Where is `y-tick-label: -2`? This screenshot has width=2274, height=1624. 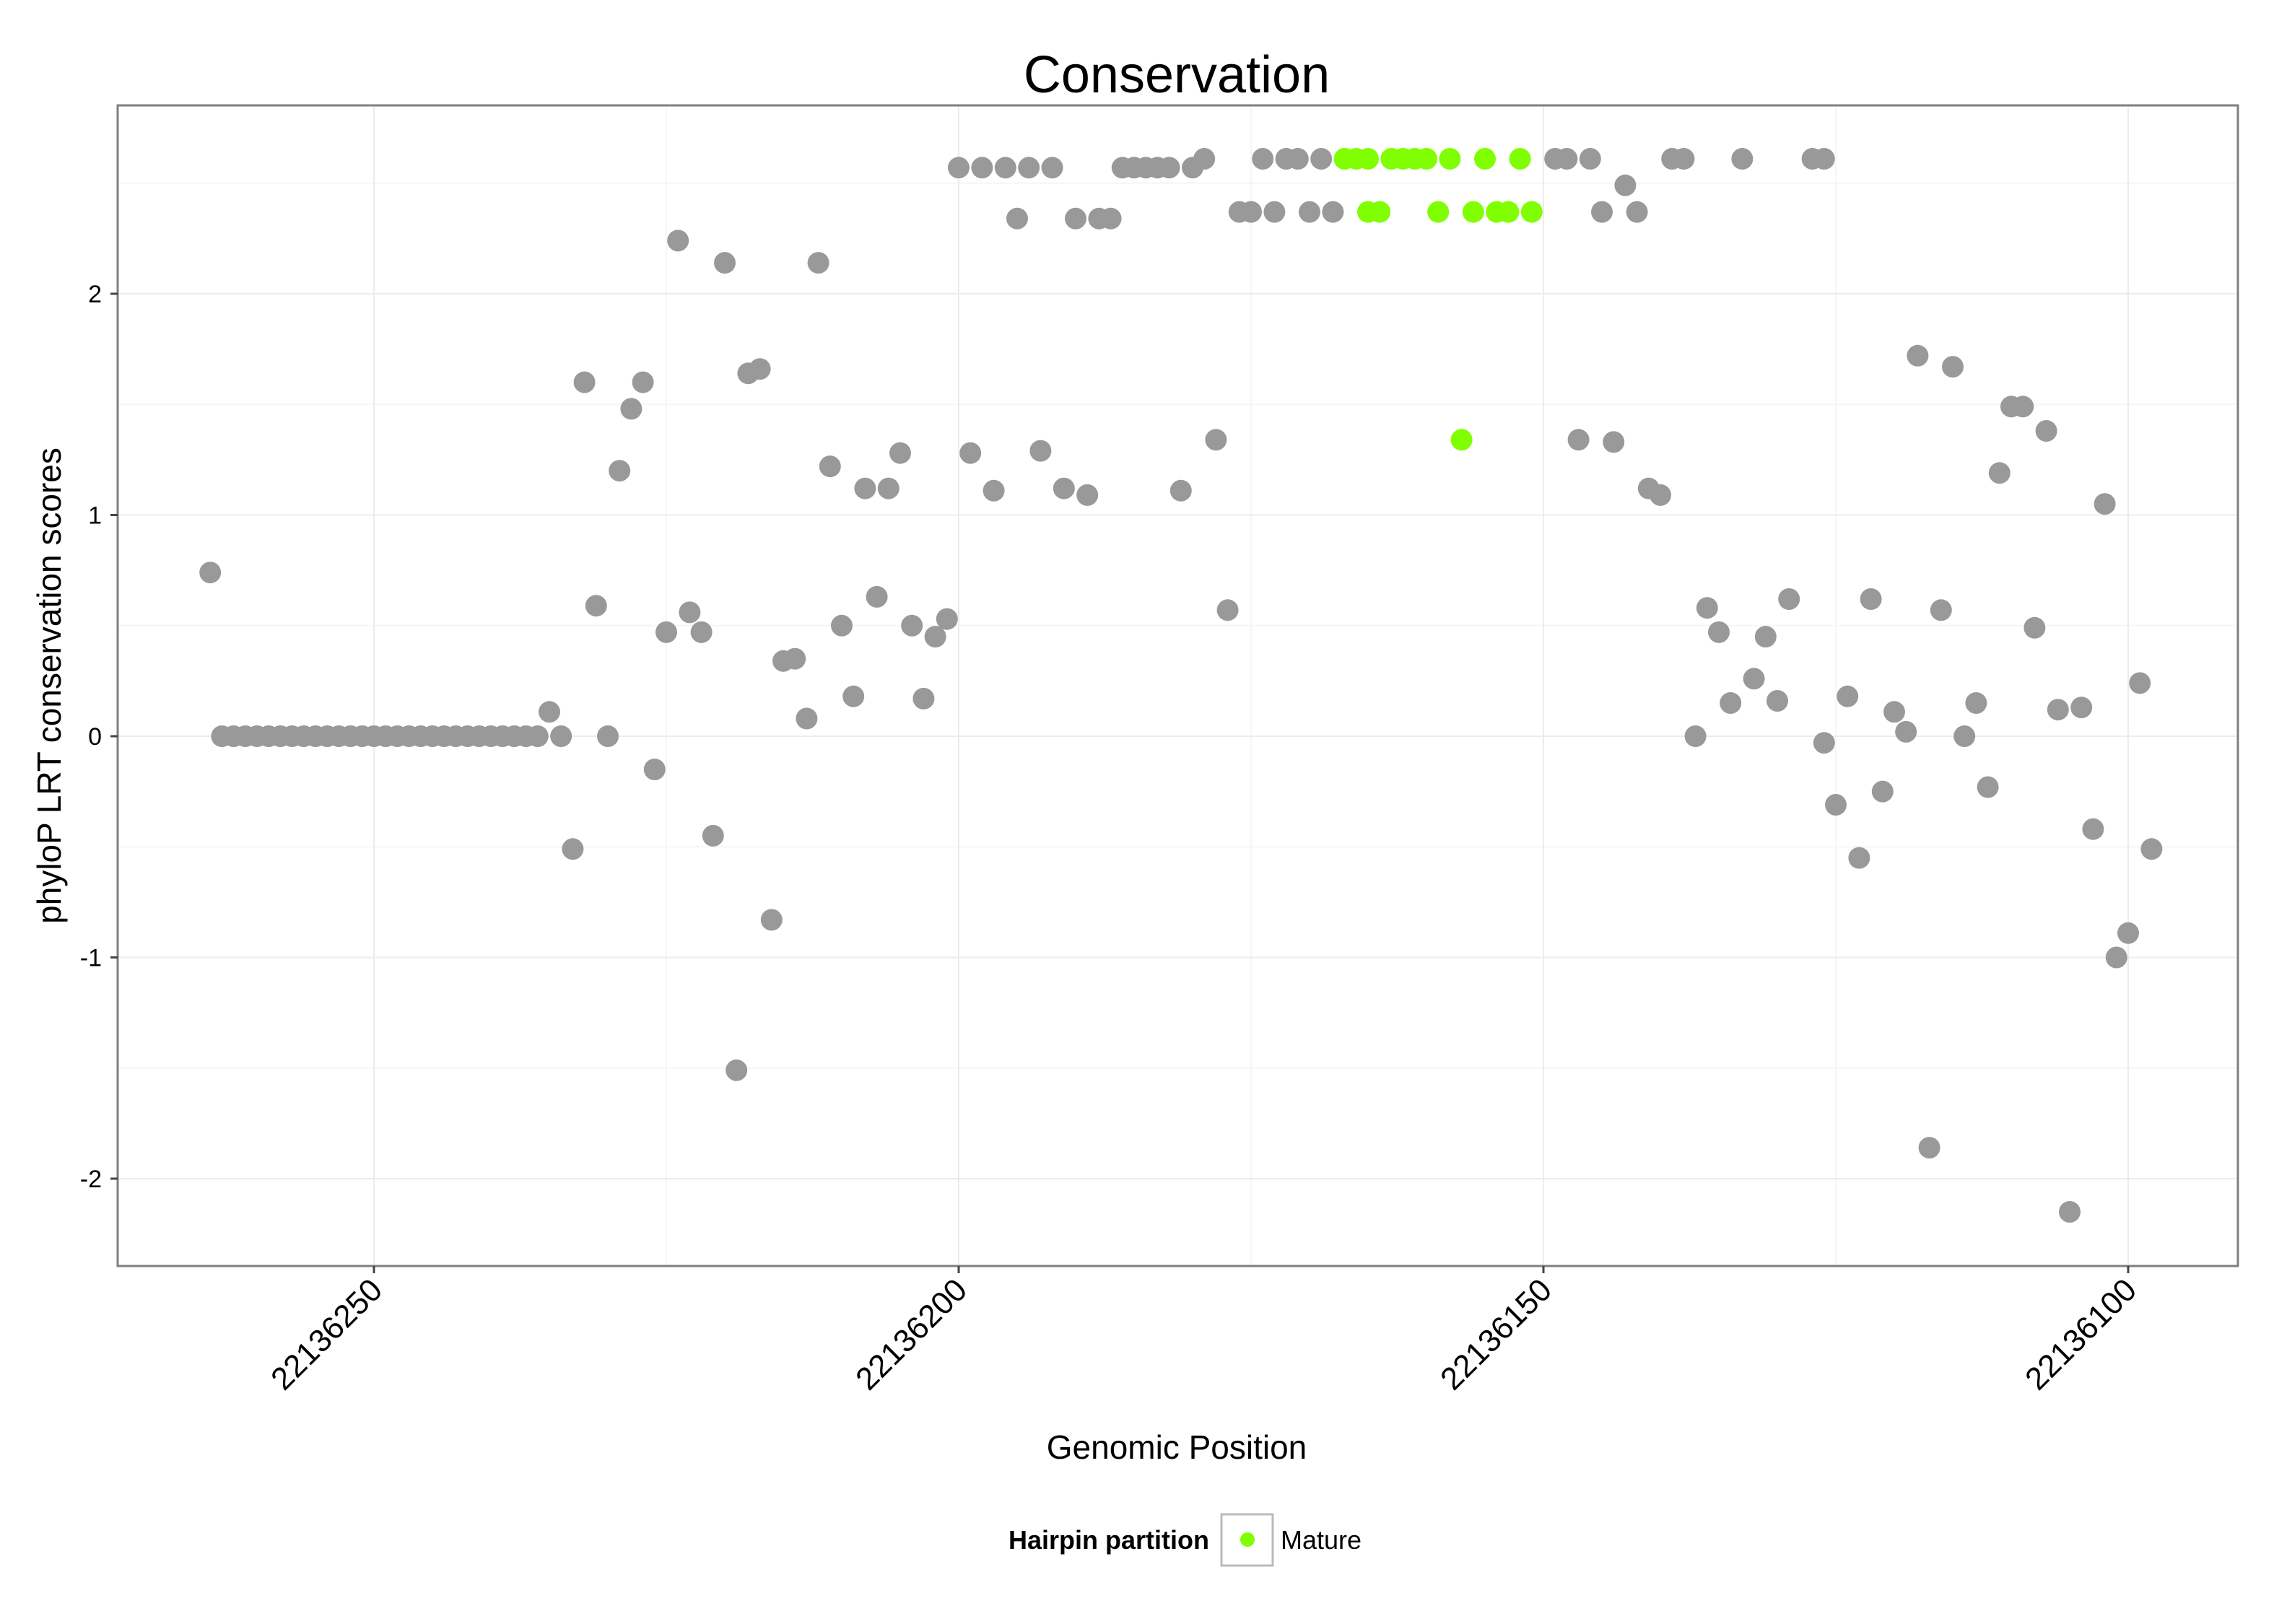
y-tick-label: -2 is located at coordinates (91, 1179).